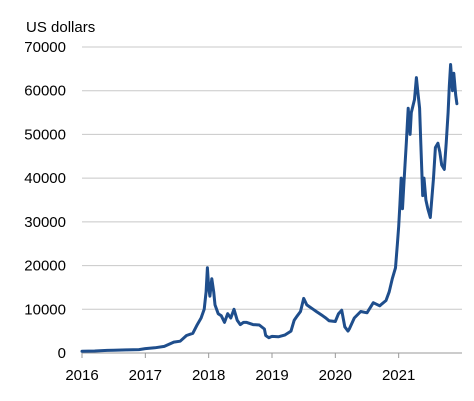  I want to click on y-tick-label: 10000, so click(45, 309).